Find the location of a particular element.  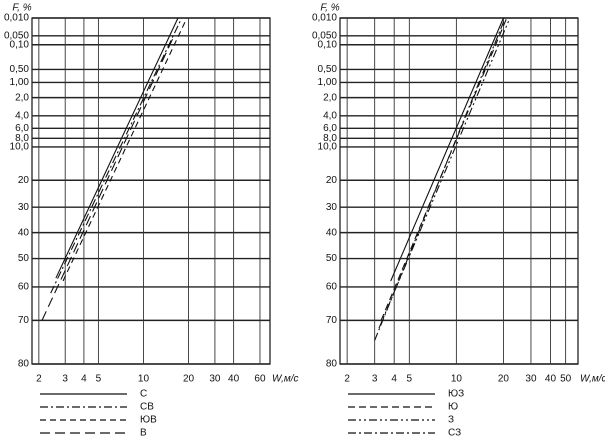

x-tick-label: 60 is located at coordinates (260, 379).